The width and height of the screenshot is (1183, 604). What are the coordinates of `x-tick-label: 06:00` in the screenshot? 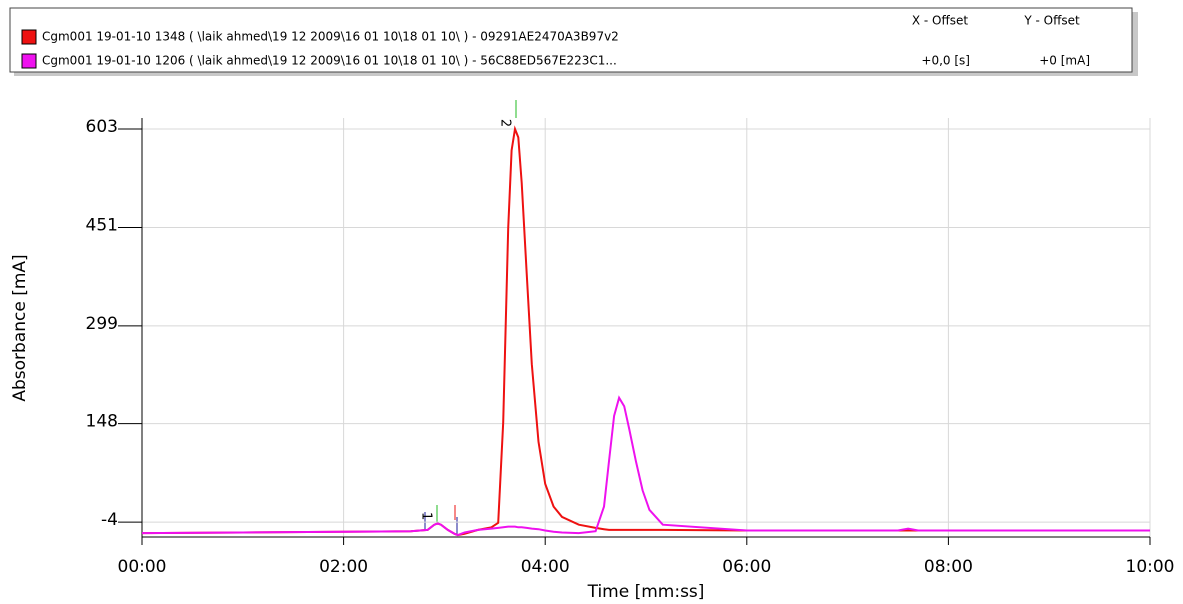 It's located at (746, 567).